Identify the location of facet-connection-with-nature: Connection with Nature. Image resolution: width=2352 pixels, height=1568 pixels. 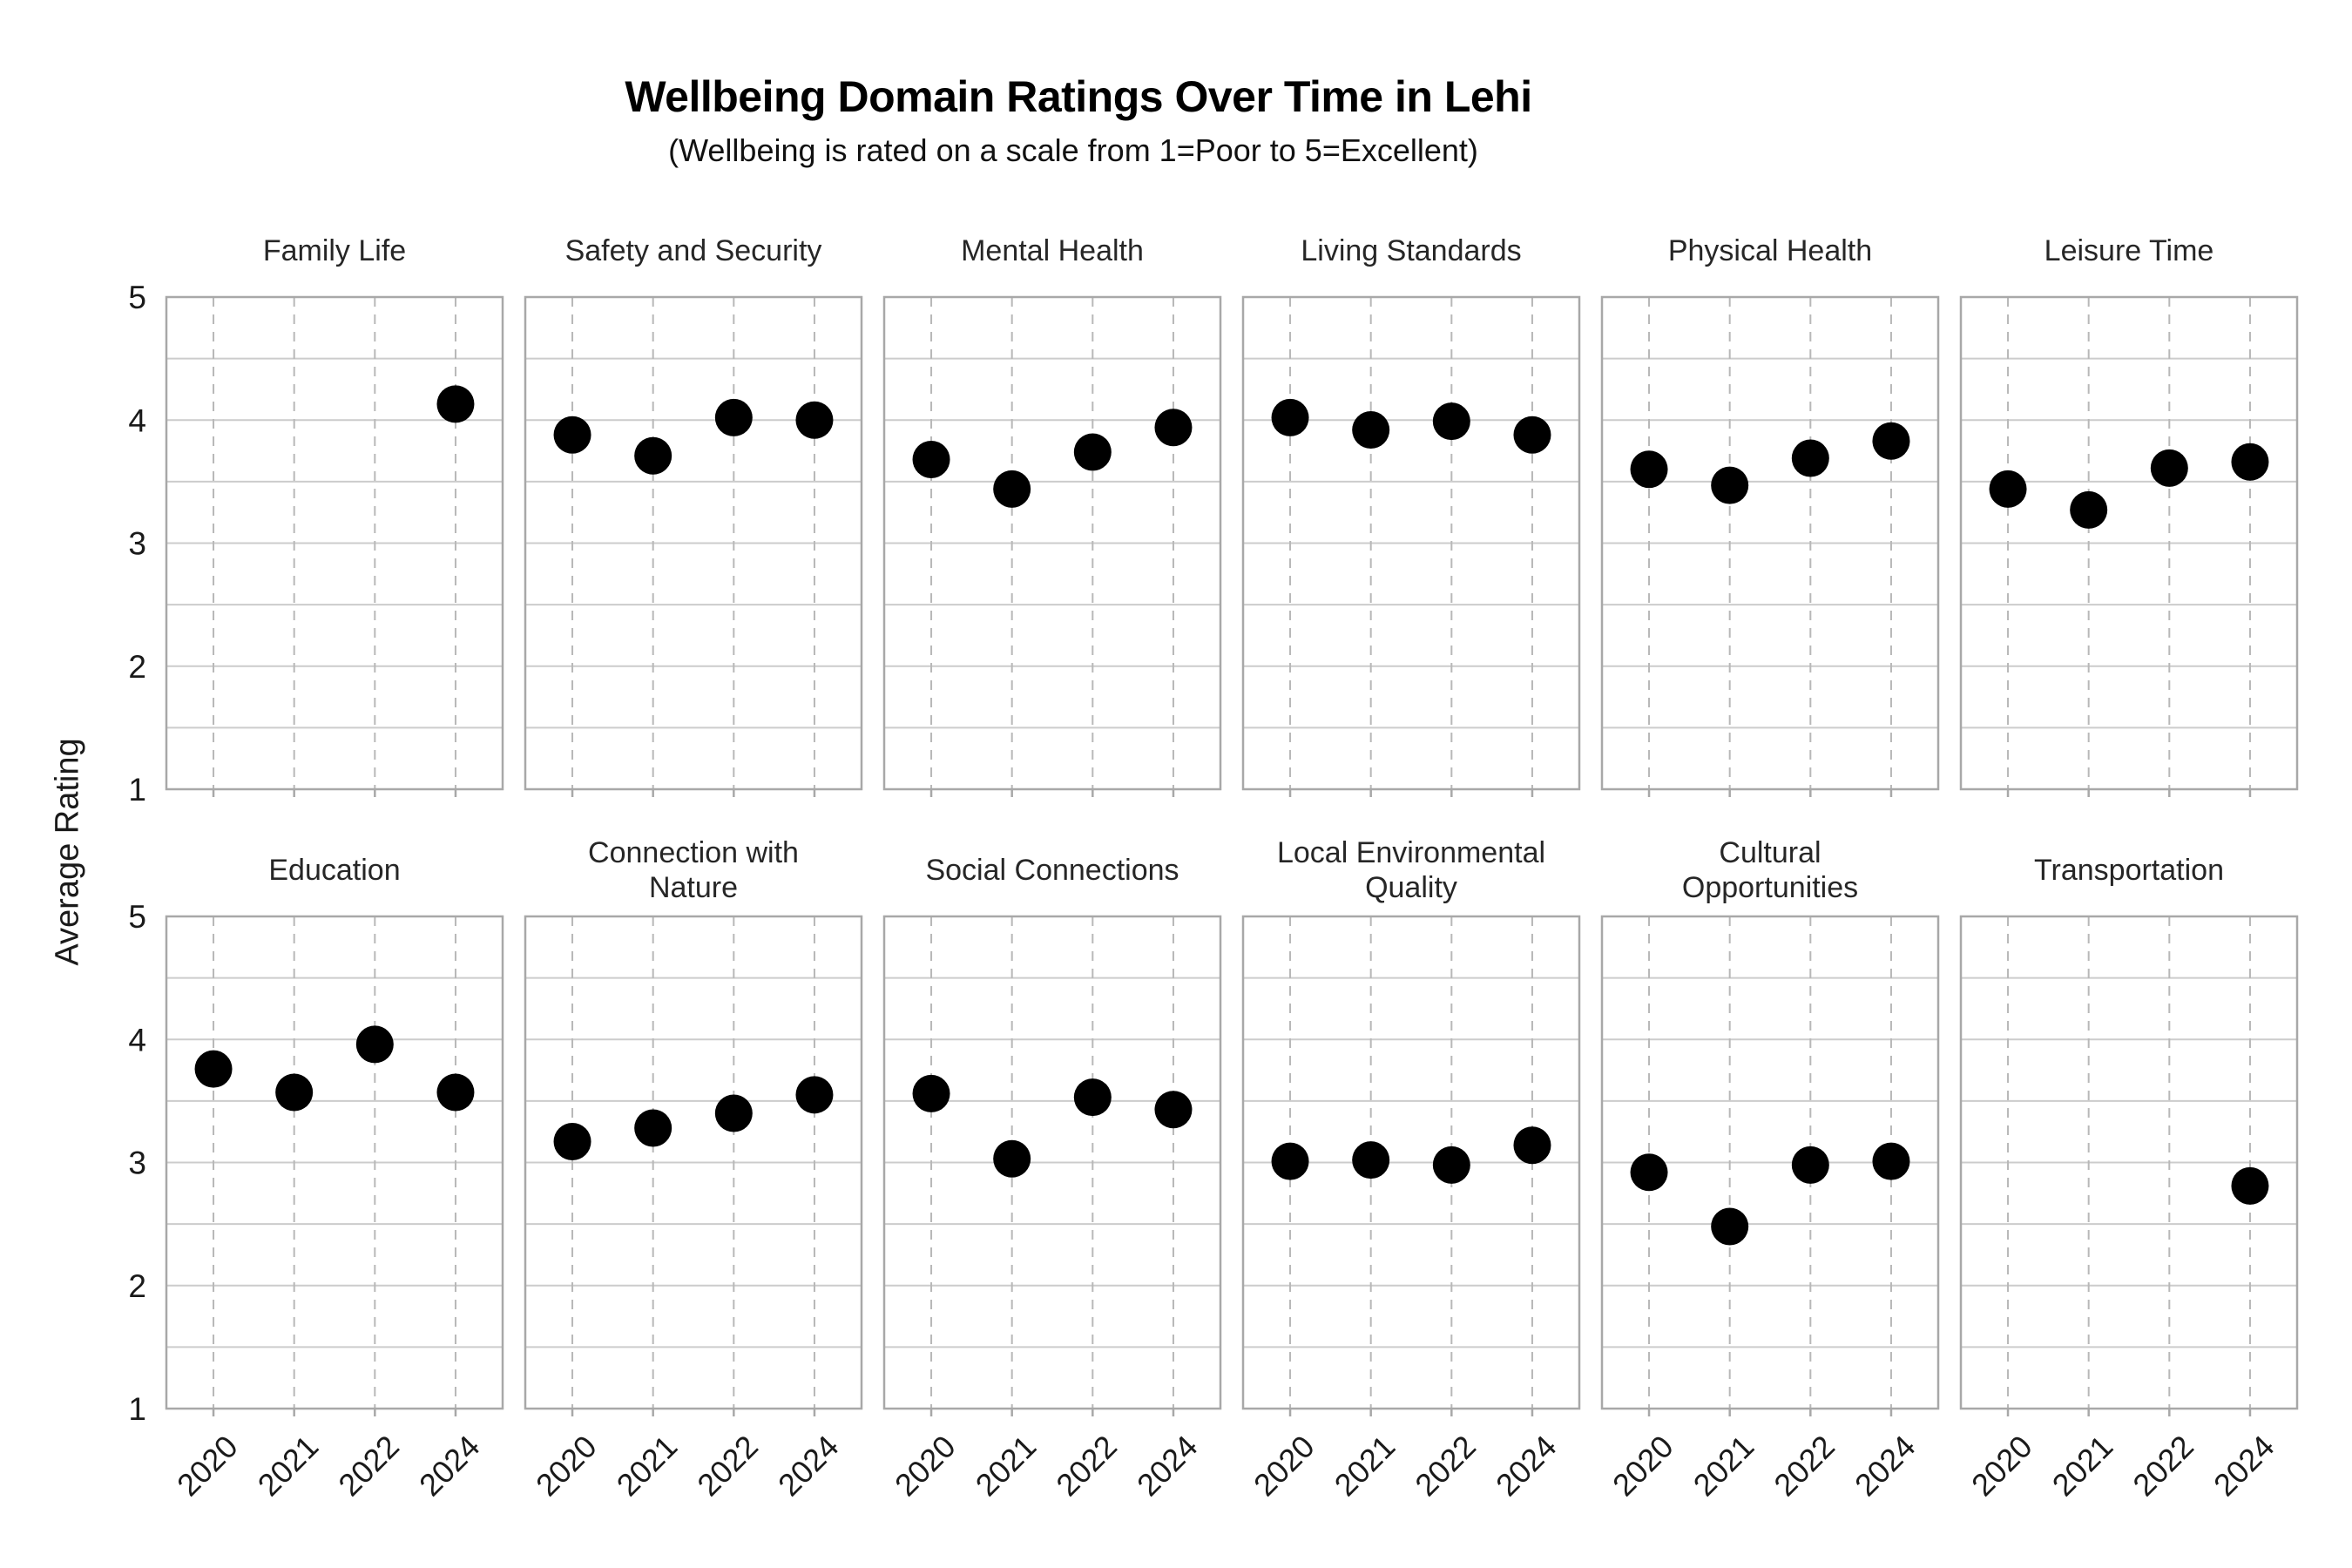
(693, 1126).